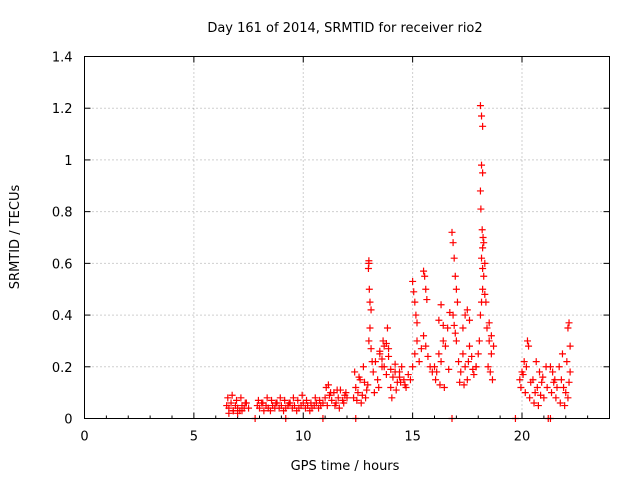 This screenshot has height=480, width=640. I want to click on x-axis-label: GPS time / hours, so click(345, 466).